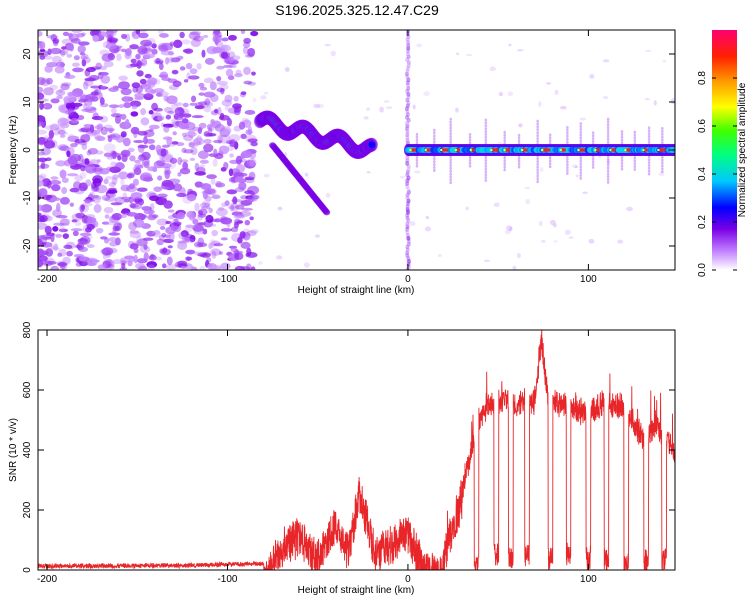 This screenshot has height=600, width=750. Describe the element at coordinates (27, 570) in the screenshot. I see `snr-ytick-label: 0` at that location.